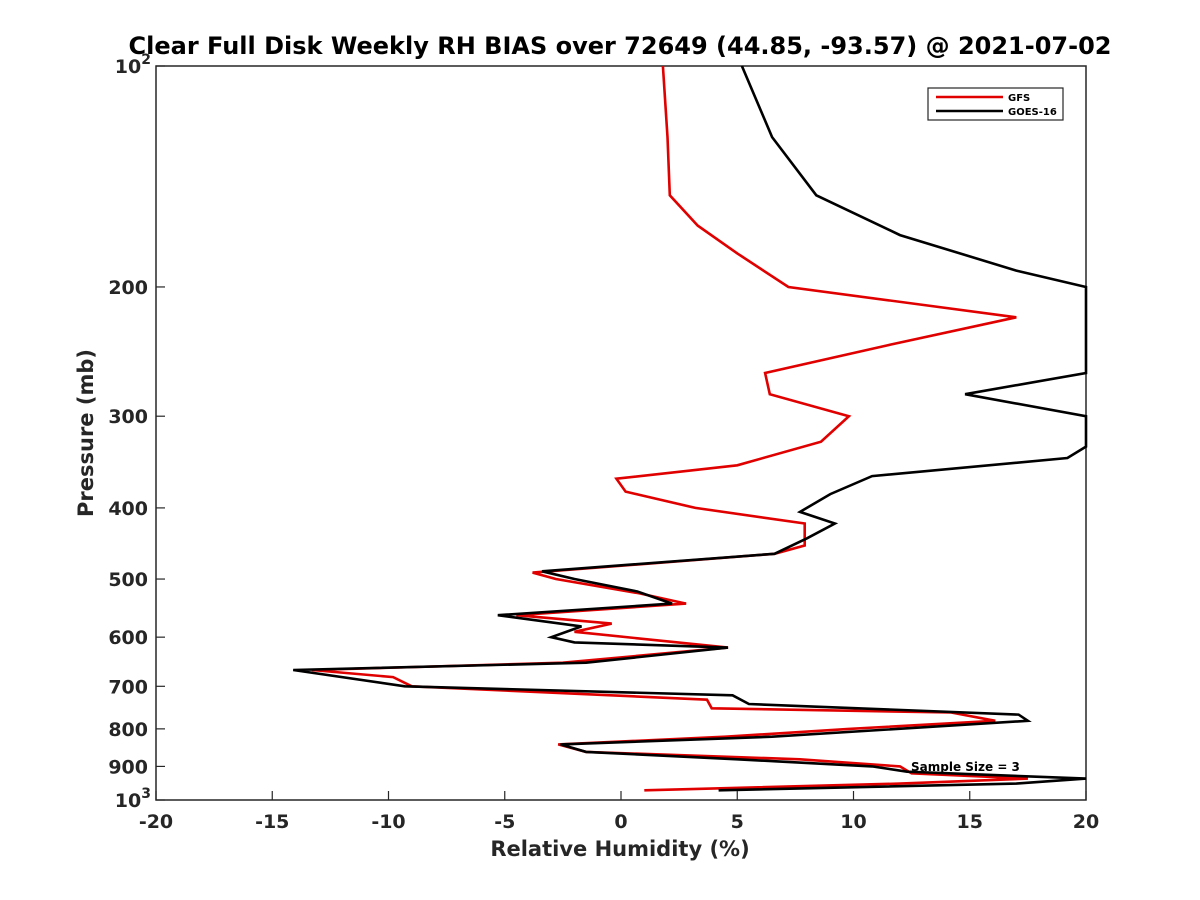 Image resolution: width=1200 pixels, height=900 pixels. What do you see at coordinates (128, 509) in the screenshot?
I see `y-tick-label: 400` at bounding box center [128, 509].